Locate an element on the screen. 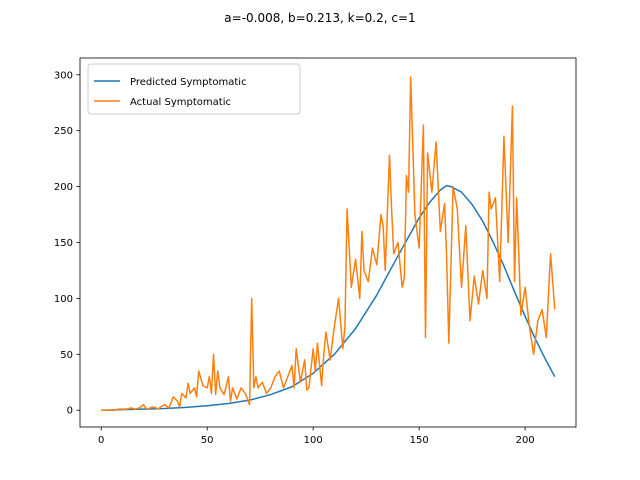 This screenshot has width=640, height=480. x-tick-label-3: 150 is located at coordinates (419, 440).